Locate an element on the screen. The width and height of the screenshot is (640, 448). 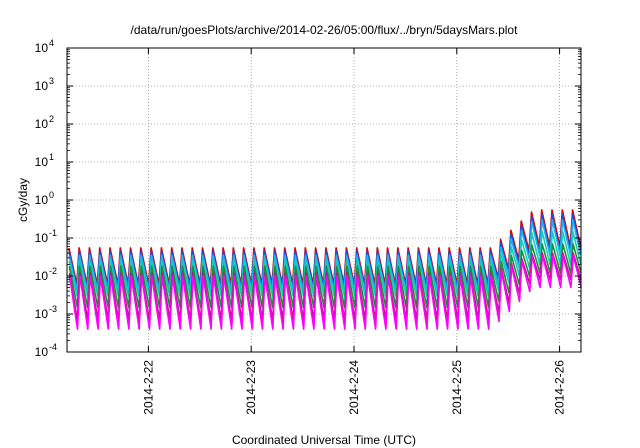
x-tick-label: 2014-2-26 is located at coordinates (560, 387).